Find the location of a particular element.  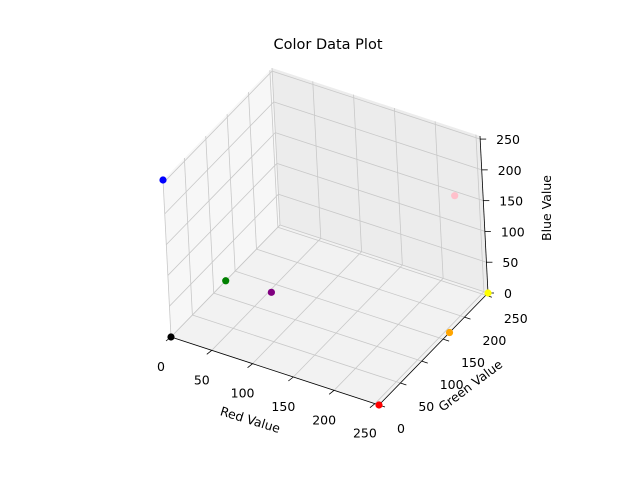

y-tick-label: 250 is located at coordinates (516, 318).